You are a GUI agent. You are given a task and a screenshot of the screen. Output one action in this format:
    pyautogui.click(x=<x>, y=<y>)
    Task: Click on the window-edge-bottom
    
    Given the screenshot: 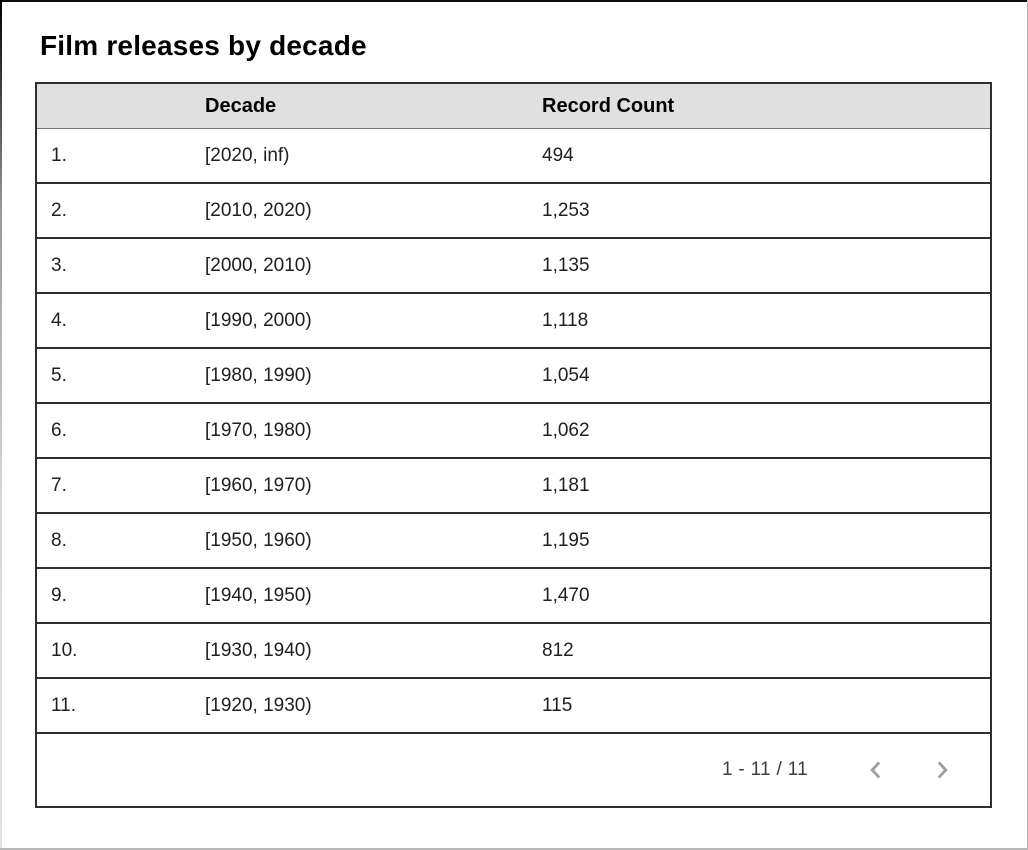 What is the action you would take?
    pyautogui.click(x=514, y=849)
    